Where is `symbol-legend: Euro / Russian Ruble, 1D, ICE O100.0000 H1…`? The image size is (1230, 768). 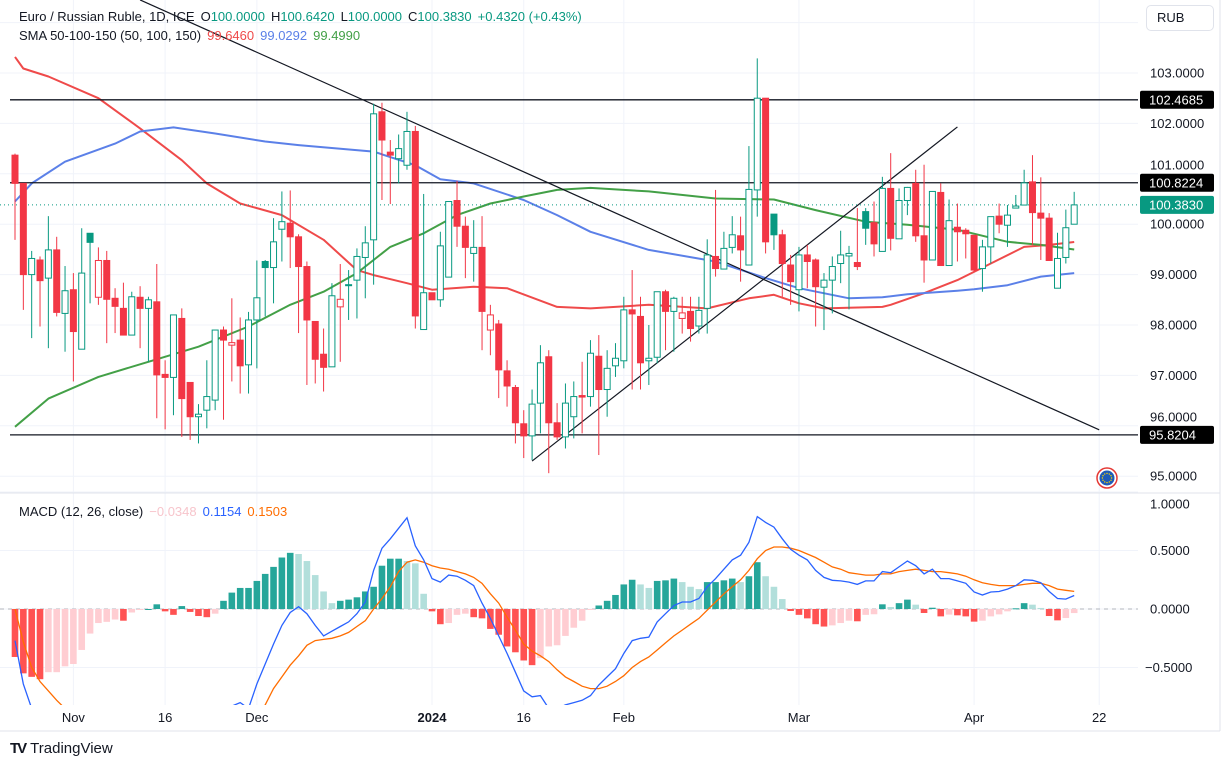 symbol-legend: Euro / Russian Ruble, 1D, ICE O100.0000 H1… is located at coordinates (303, 16).